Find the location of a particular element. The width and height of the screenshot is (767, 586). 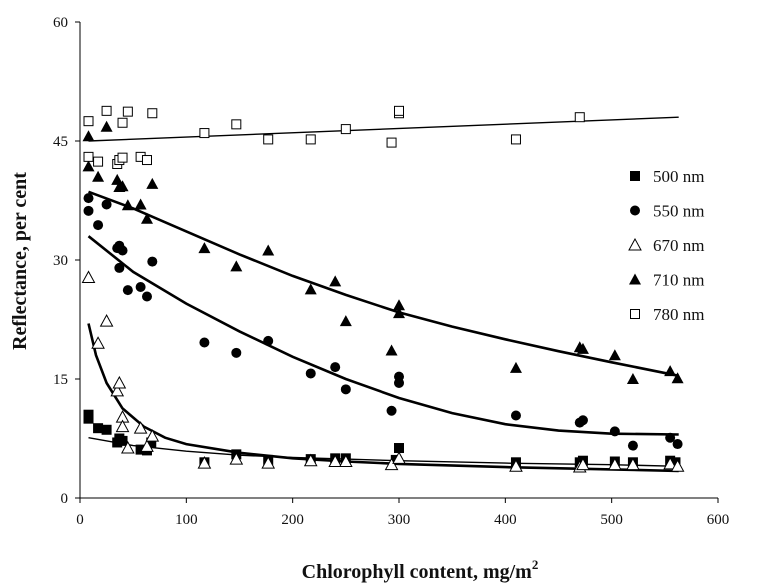

fit-line-500-nm is located at coordinates (383, 452).